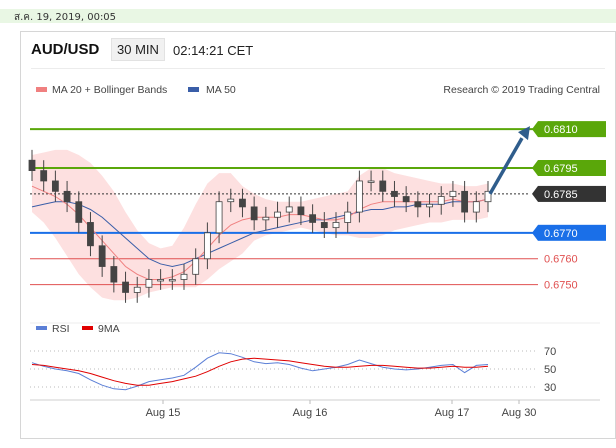  I want to click on level-badge-0.6795, so click(572, 168).